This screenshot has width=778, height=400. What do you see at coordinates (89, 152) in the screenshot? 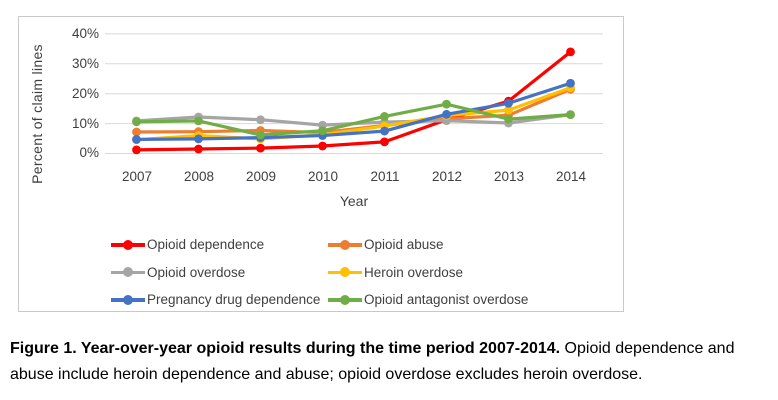
I see `y-tick-label-0: 0%` at bounding box center [89, 152].